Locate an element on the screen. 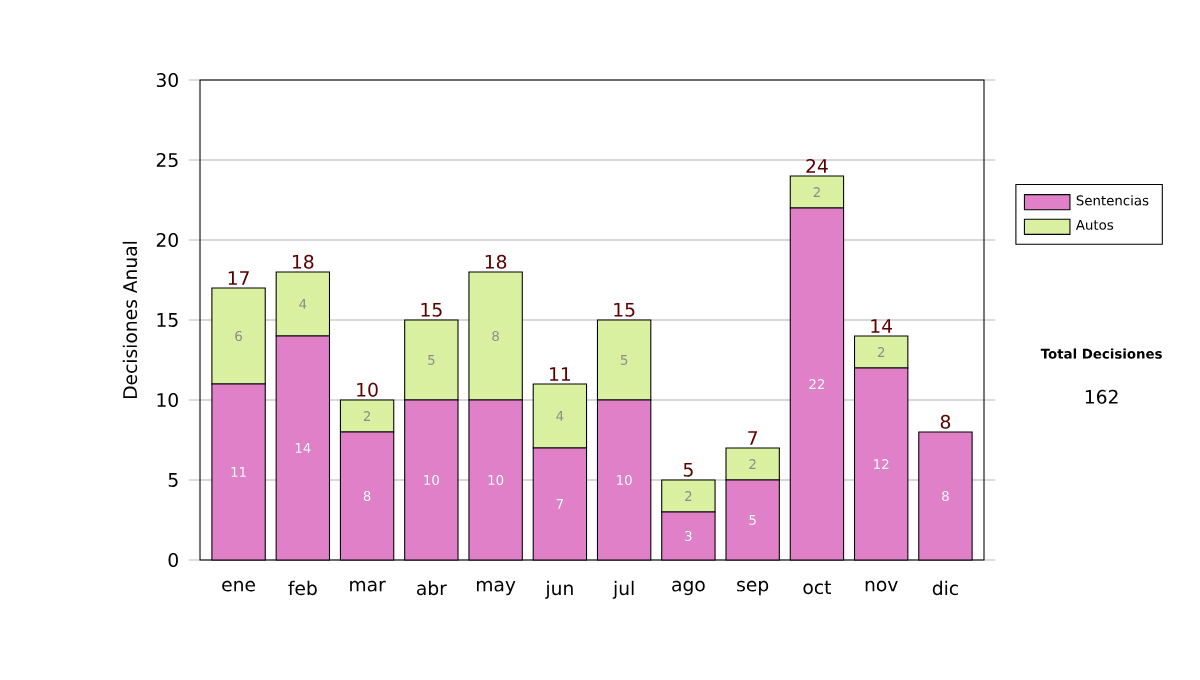 This screenshot has height=680, width=1200. y-tick-label: 30 is located at coordinates (167, 80).